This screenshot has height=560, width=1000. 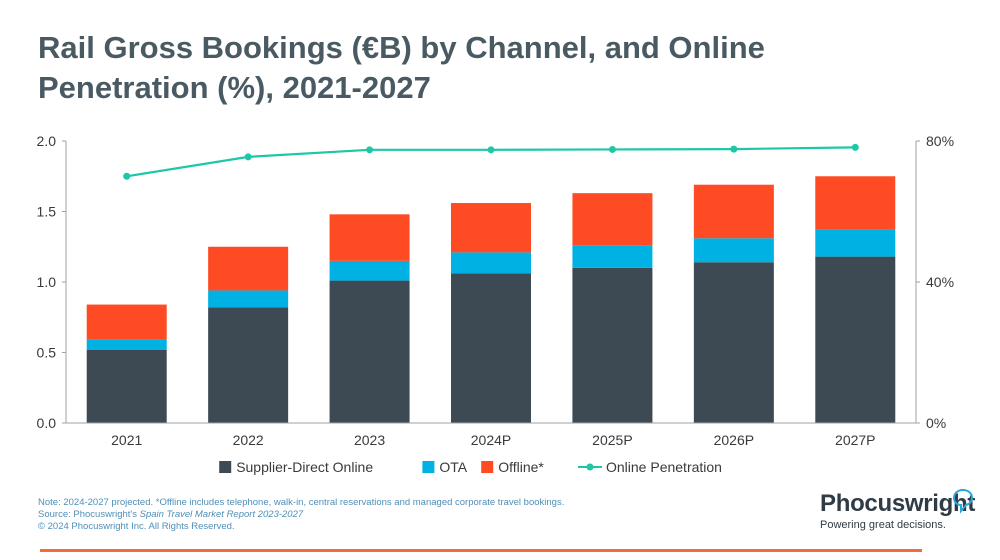 I want to click on x-tick-label: 2023, so click(x=369, y=440).